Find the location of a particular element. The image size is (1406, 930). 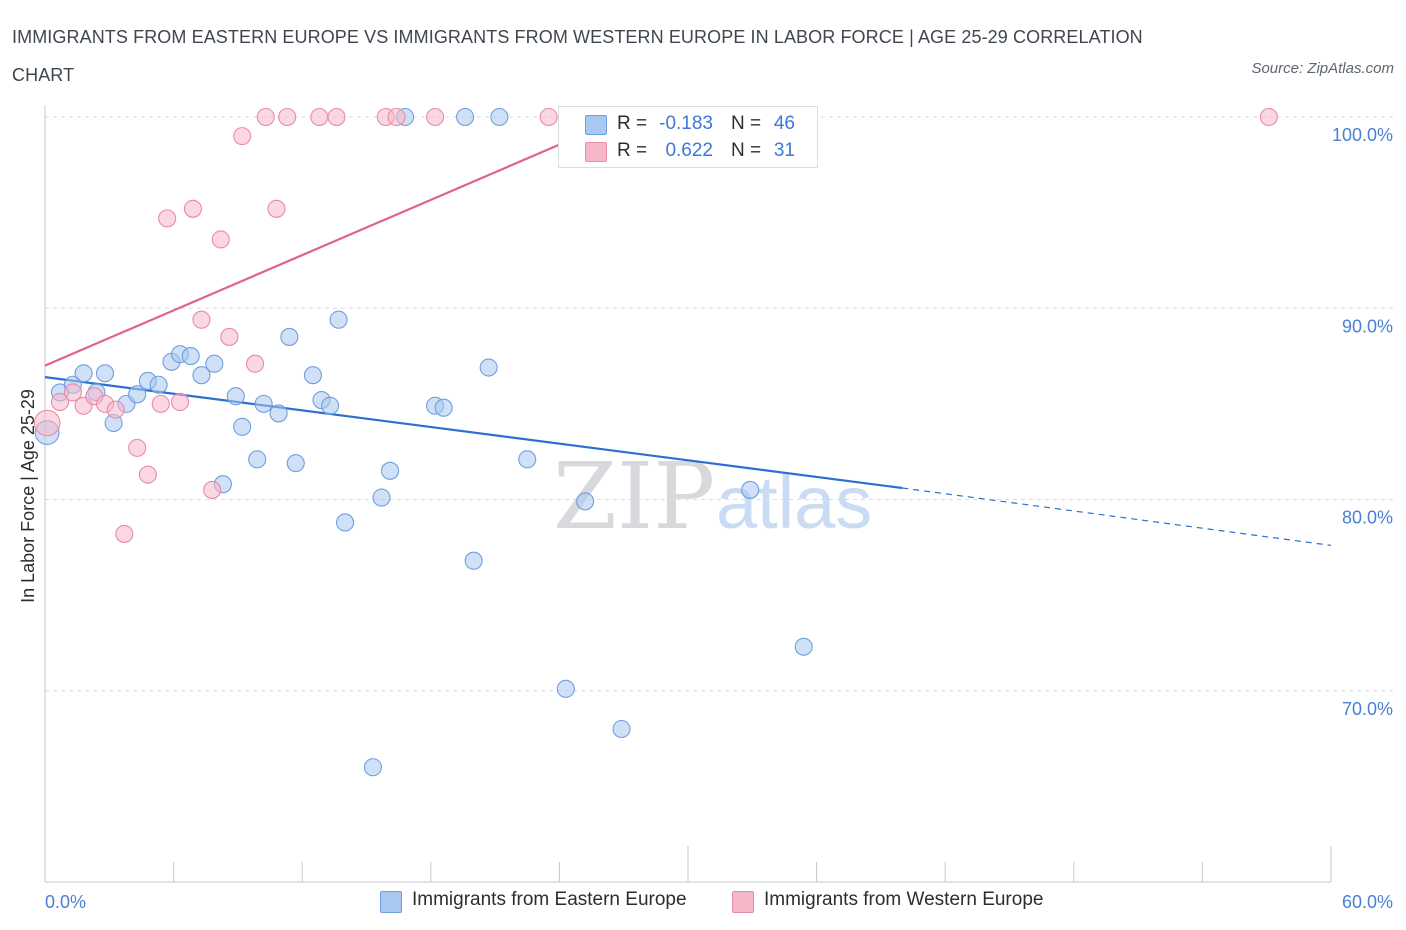

y-tick-label: 100.0% is located at coordinates (1362, 135).